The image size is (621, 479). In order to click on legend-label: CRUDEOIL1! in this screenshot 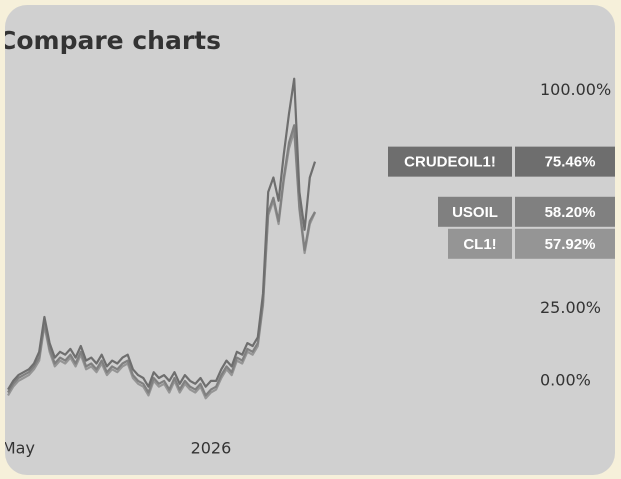, I will do `click(450, 162)`.